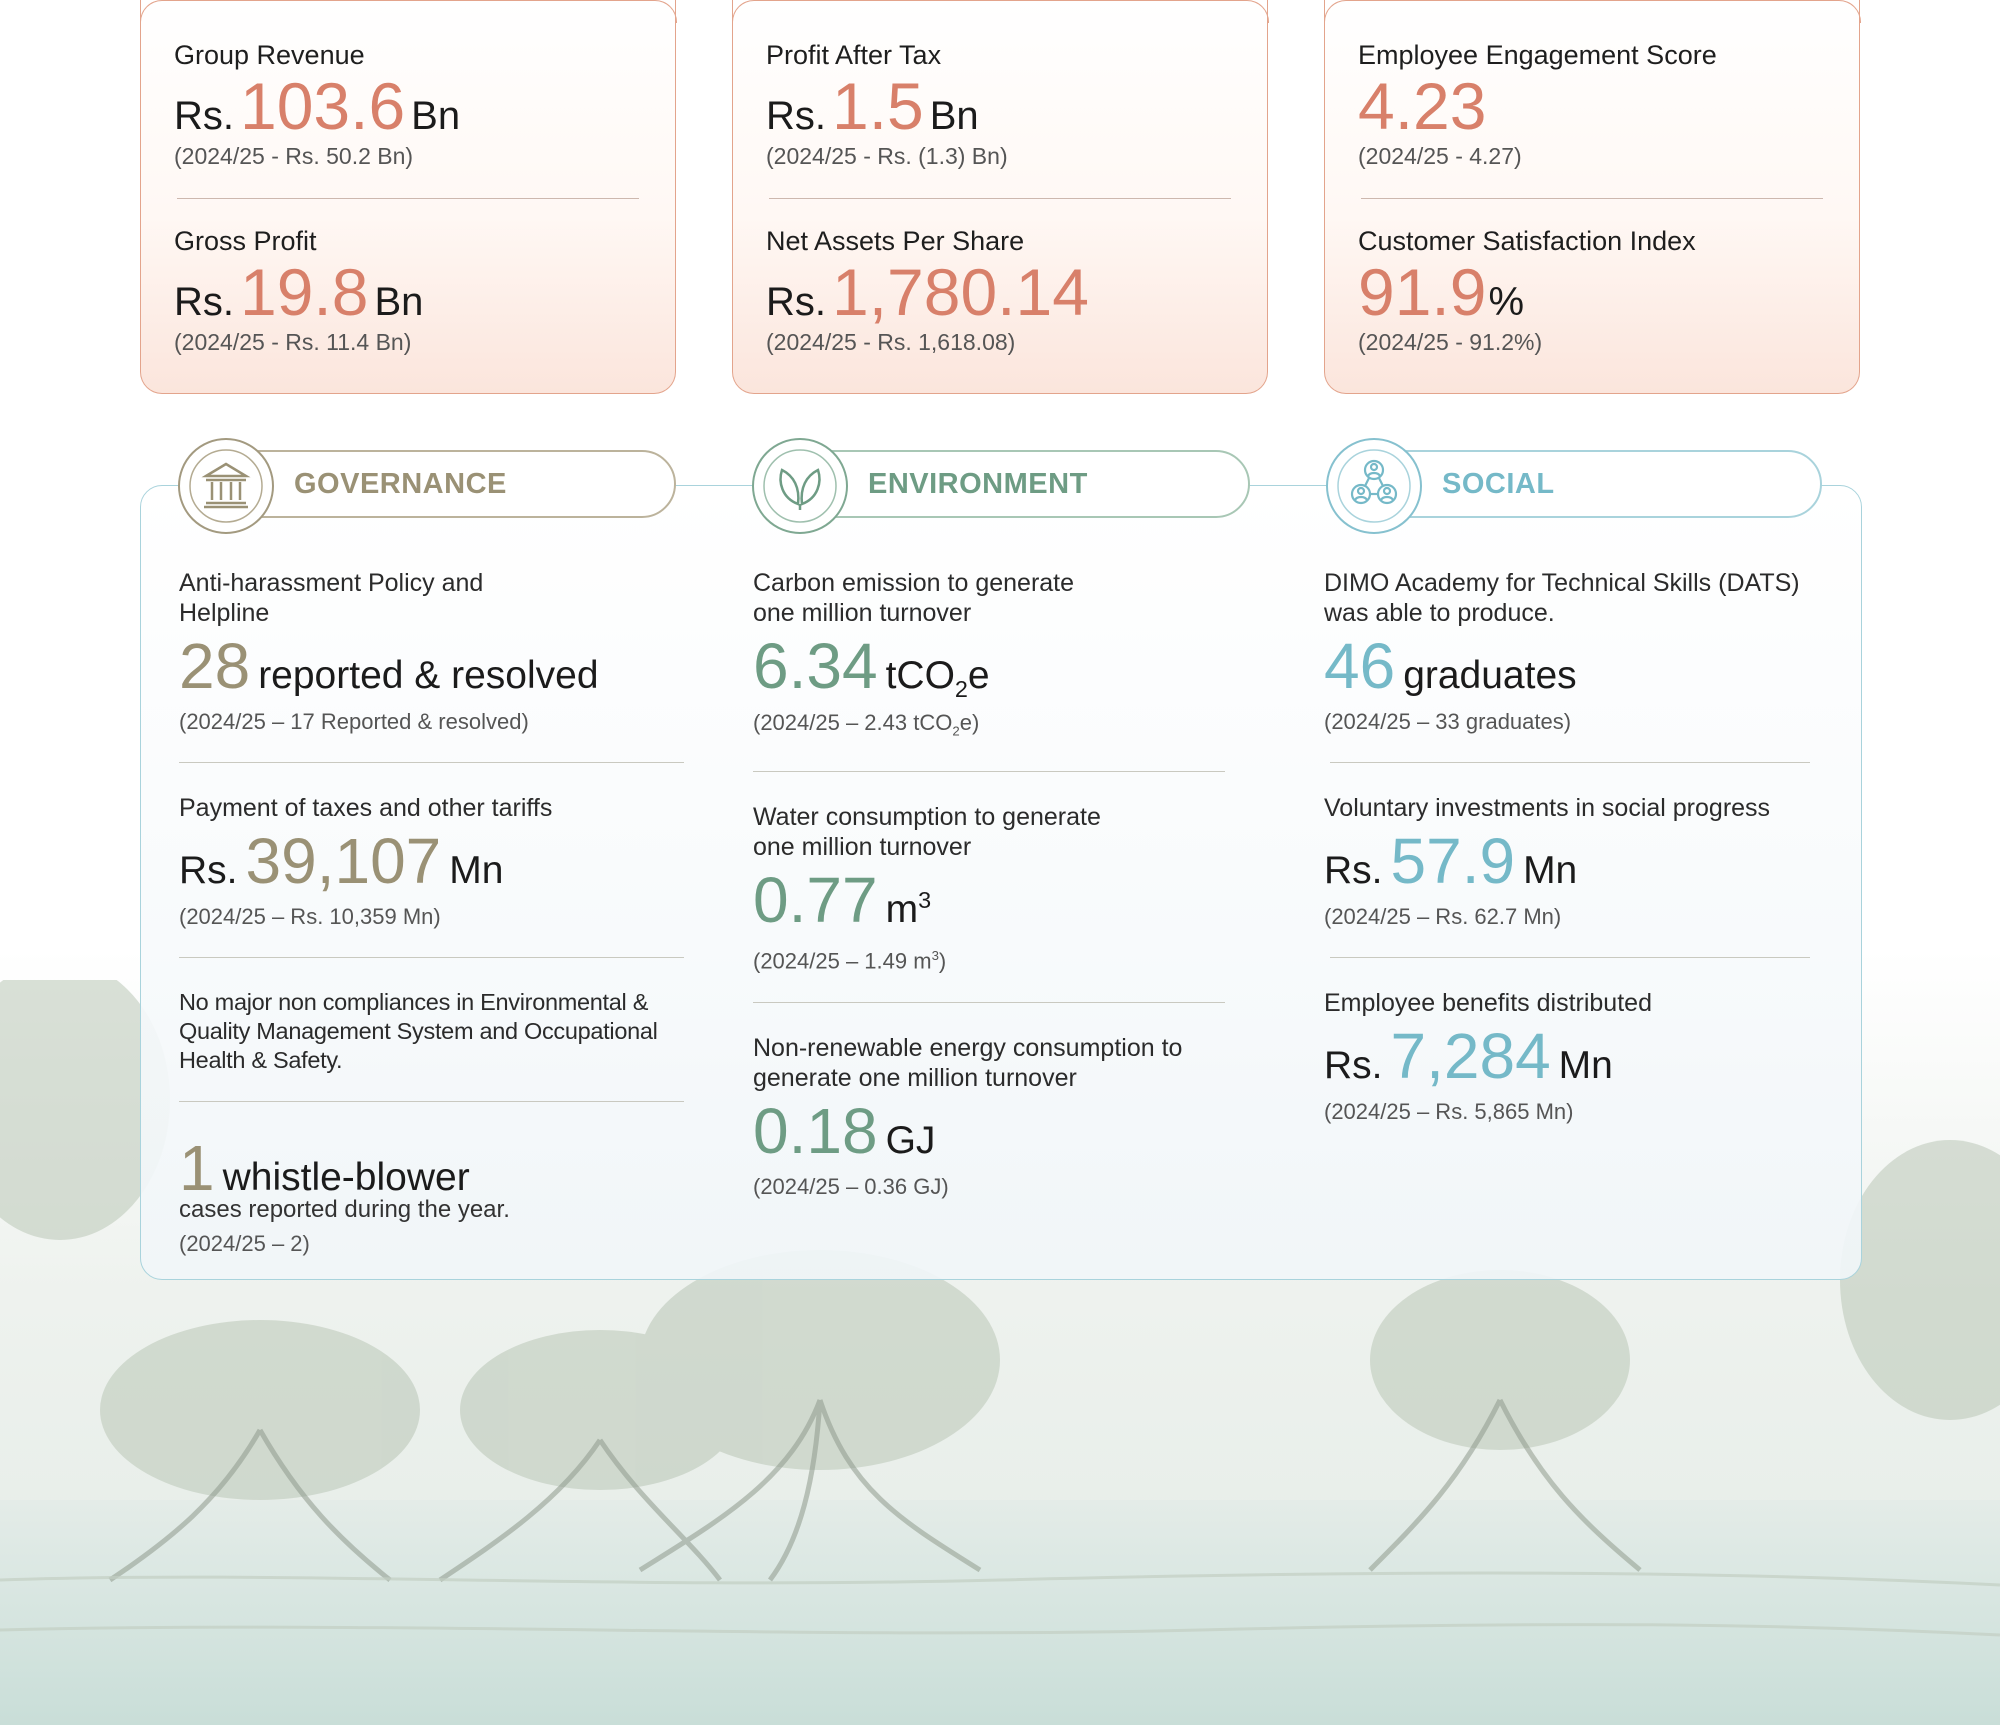  I want to click on label-line: Anti-harassment Policy and, so click(331, 583).